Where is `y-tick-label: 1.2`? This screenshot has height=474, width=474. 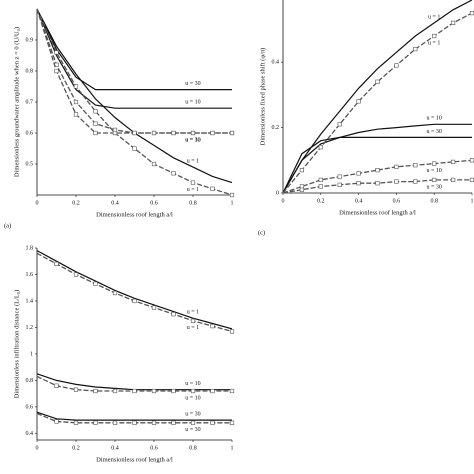 y-tick-label: 1.2 is located at coordinates (30, 328).